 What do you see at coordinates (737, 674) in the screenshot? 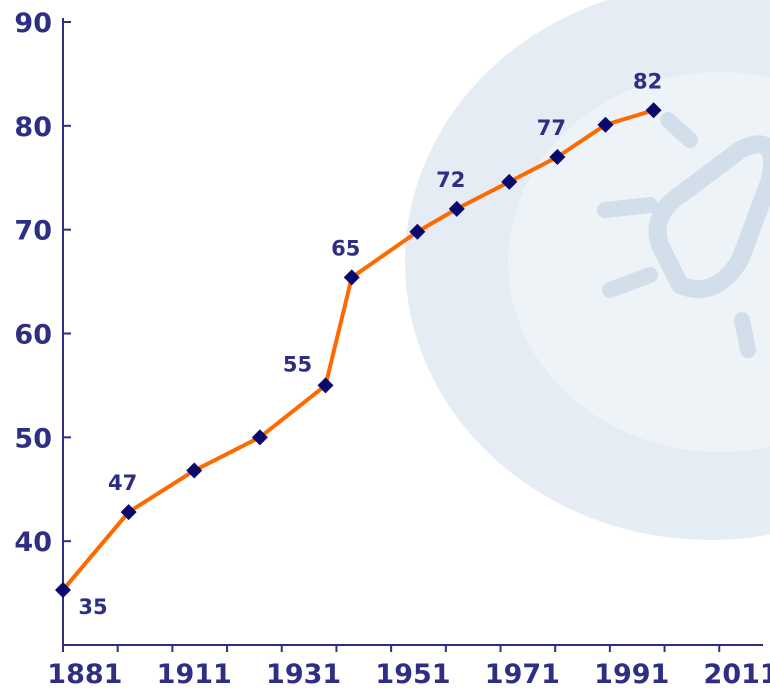
I see `x-tick-label: 2011` at bounding box center [737, 674].